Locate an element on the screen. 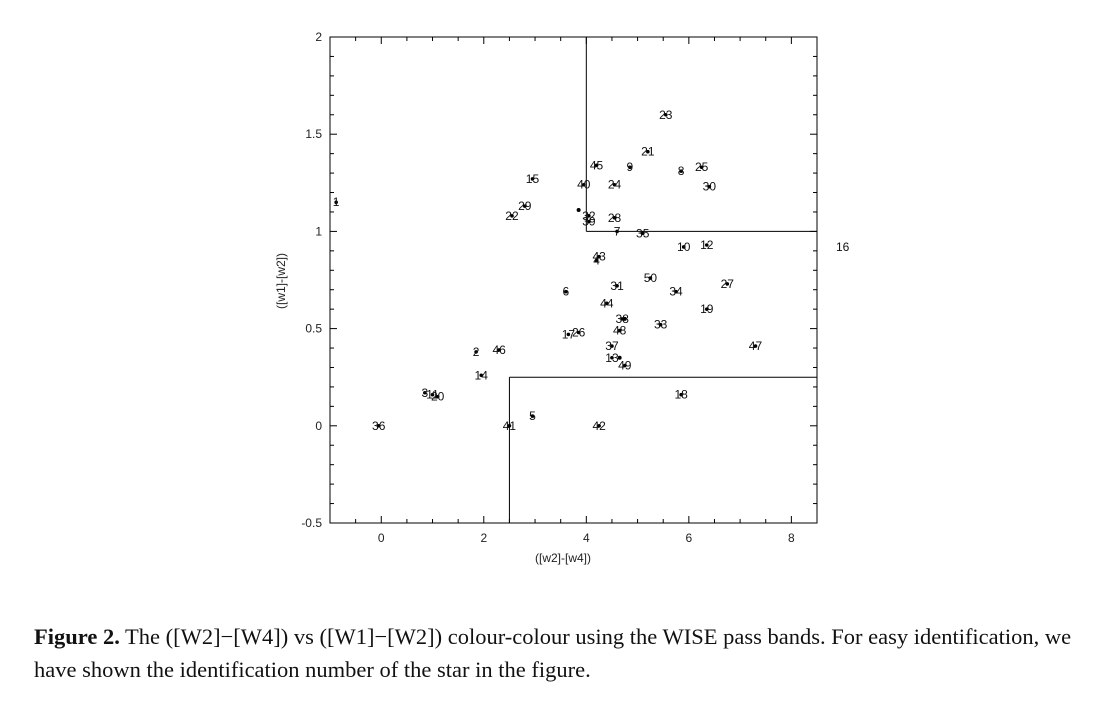 Image resolution: width=1118 pixels, height=725 pixels. point-label: 38 is located at coordinates (623, 319).